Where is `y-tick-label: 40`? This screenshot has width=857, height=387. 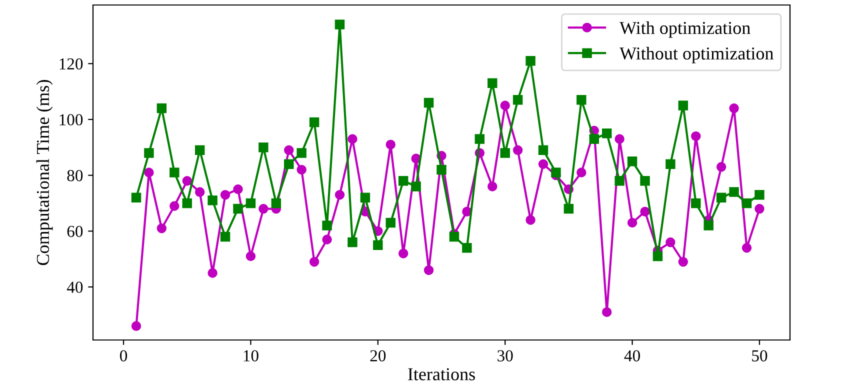
y-tick-label: 40 is located at coordinates (74, 287).